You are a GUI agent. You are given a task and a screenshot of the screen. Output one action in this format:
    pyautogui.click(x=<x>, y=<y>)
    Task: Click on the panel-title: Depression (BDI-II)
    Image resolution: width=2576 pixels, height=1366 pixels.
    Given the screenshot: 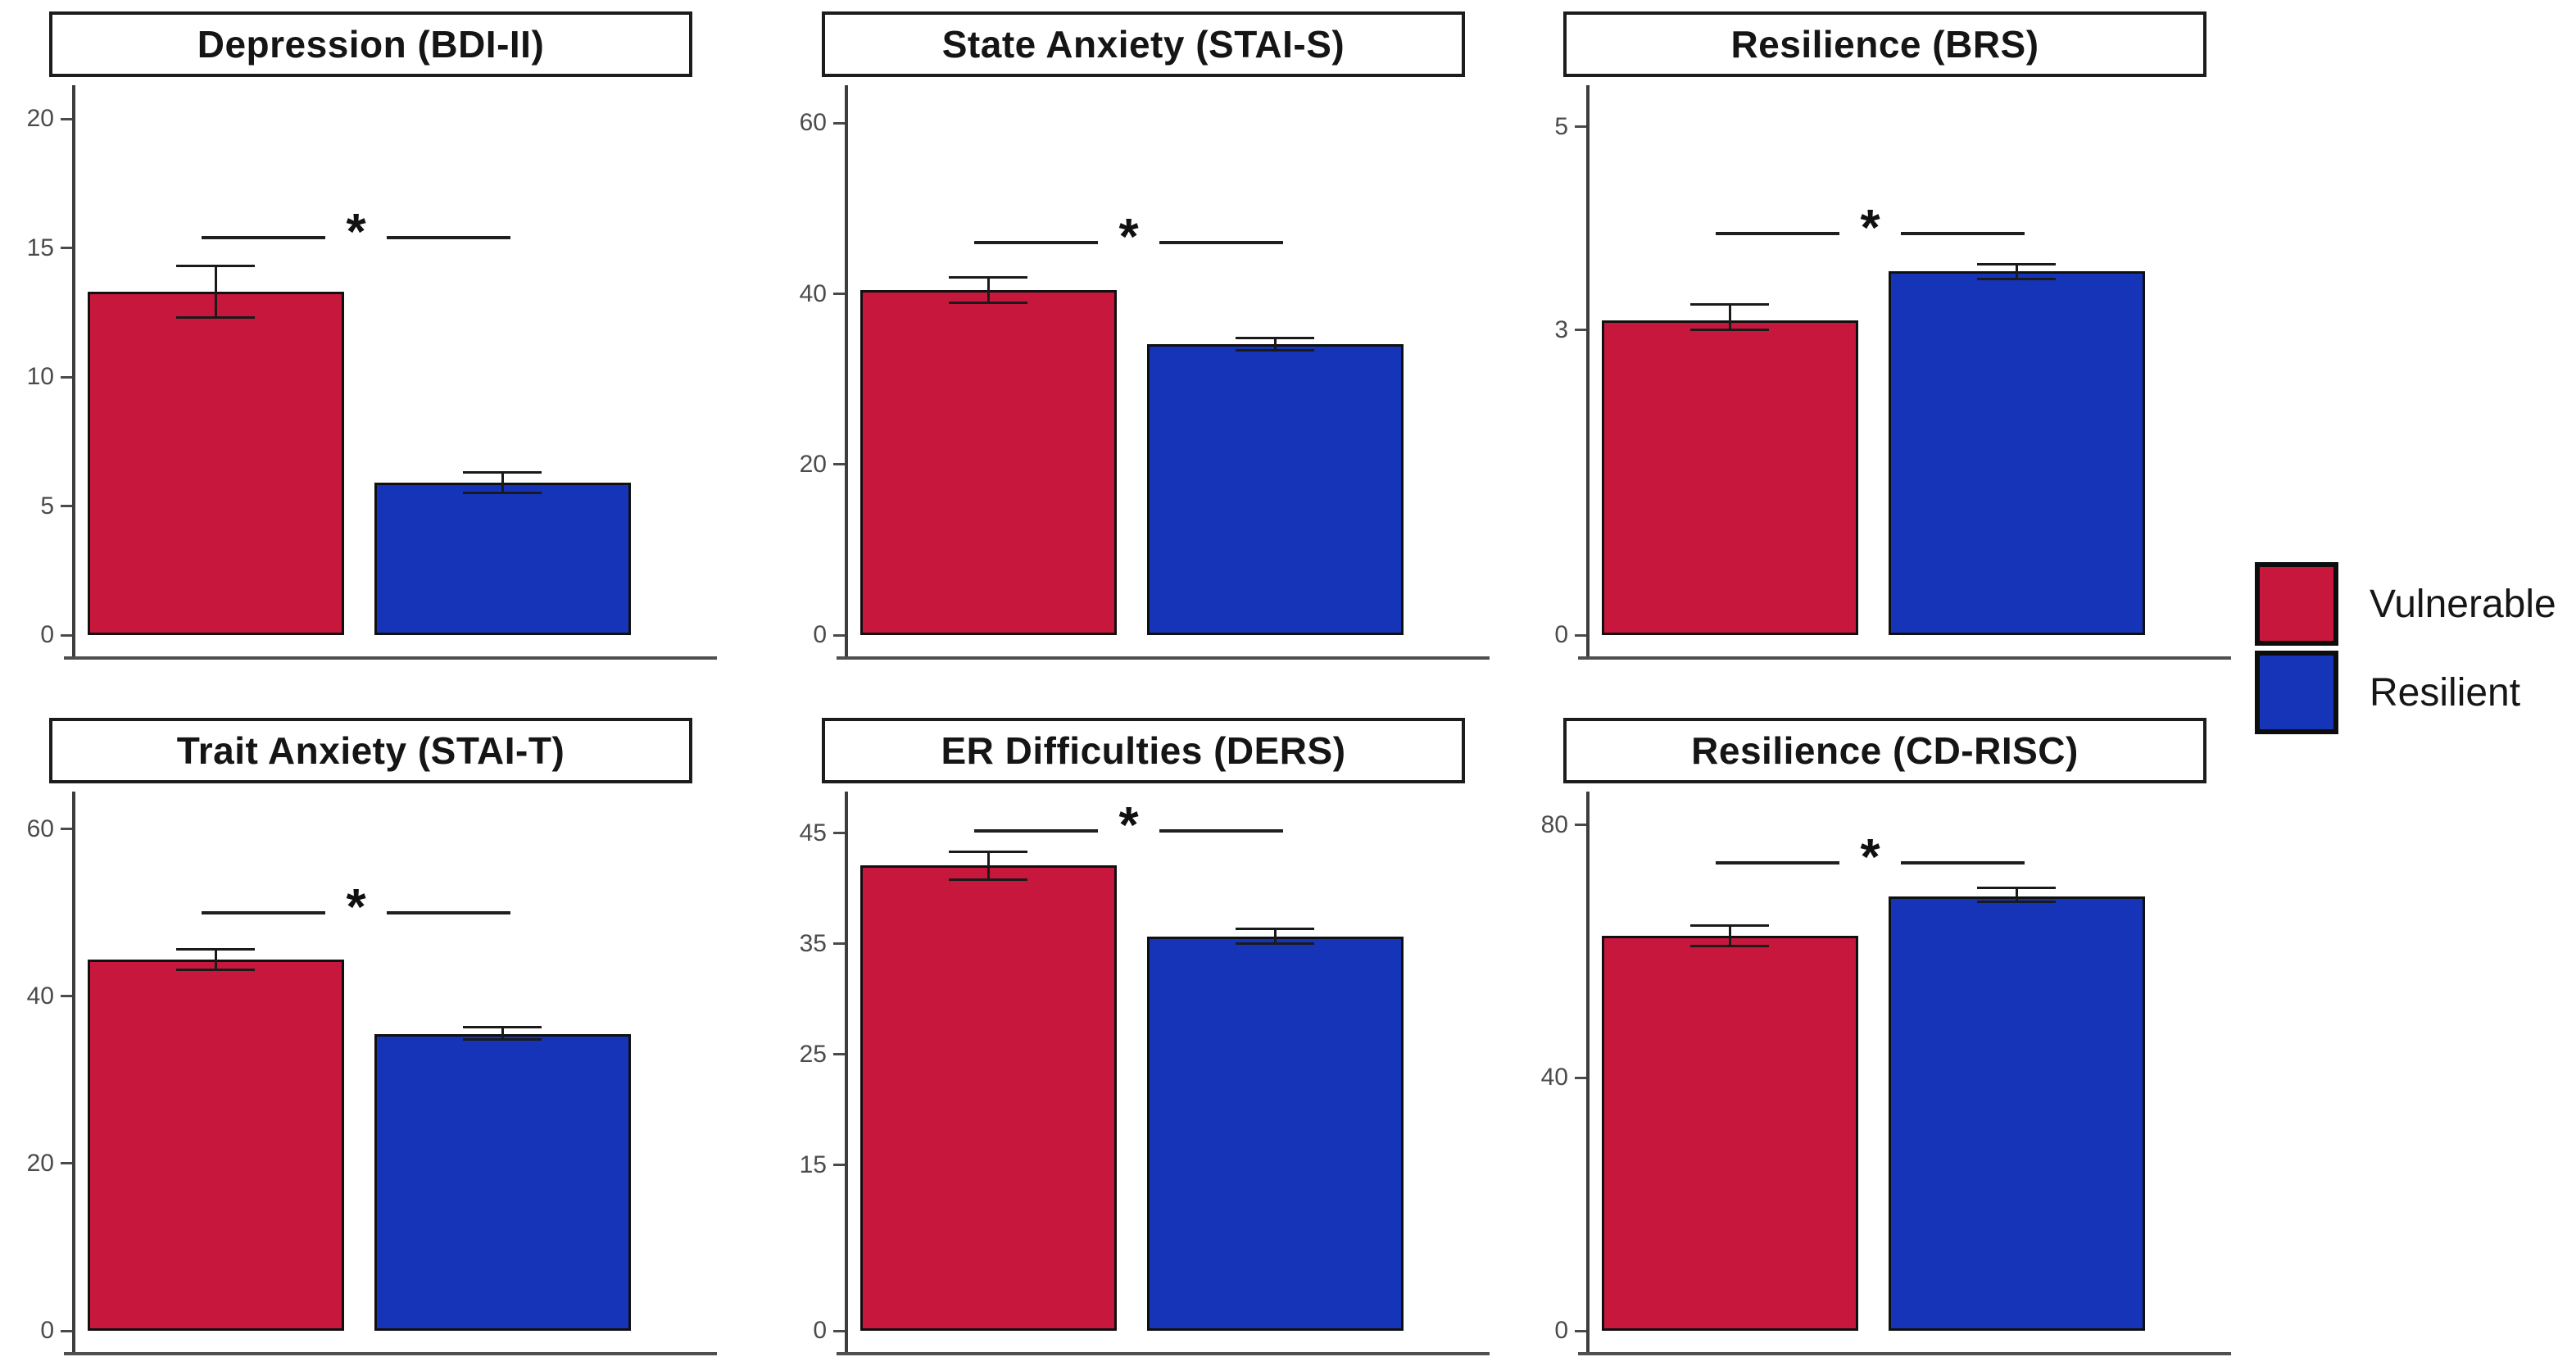 What is the action you would take?
    pyautogui.click(x=370, y=44)
    